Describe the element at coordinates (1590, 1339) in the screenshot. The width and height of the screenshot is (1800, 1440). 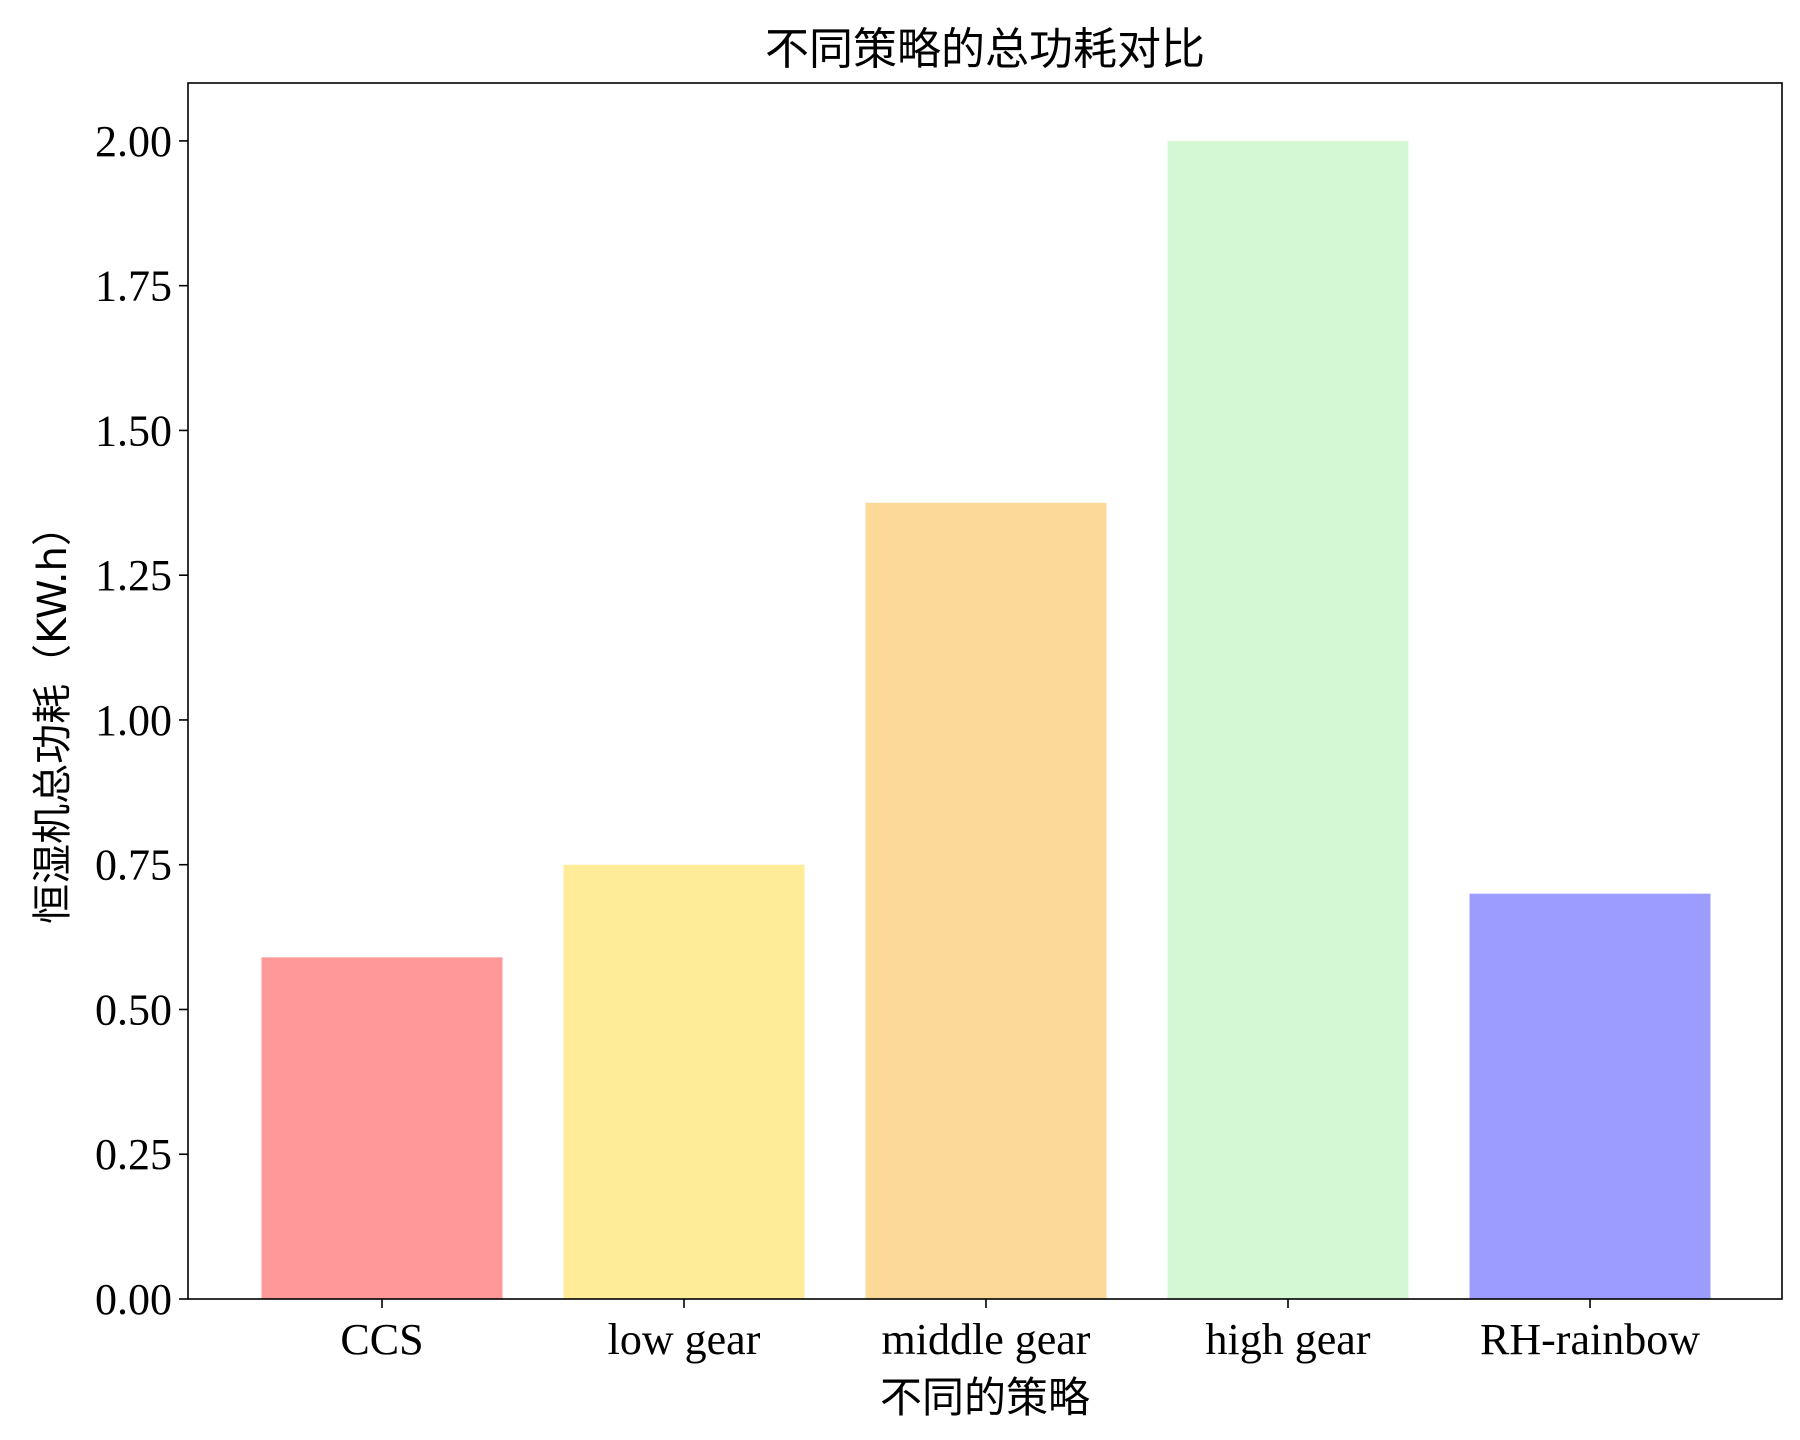
I see `x-tick-label: RH-rainbow` at that location.